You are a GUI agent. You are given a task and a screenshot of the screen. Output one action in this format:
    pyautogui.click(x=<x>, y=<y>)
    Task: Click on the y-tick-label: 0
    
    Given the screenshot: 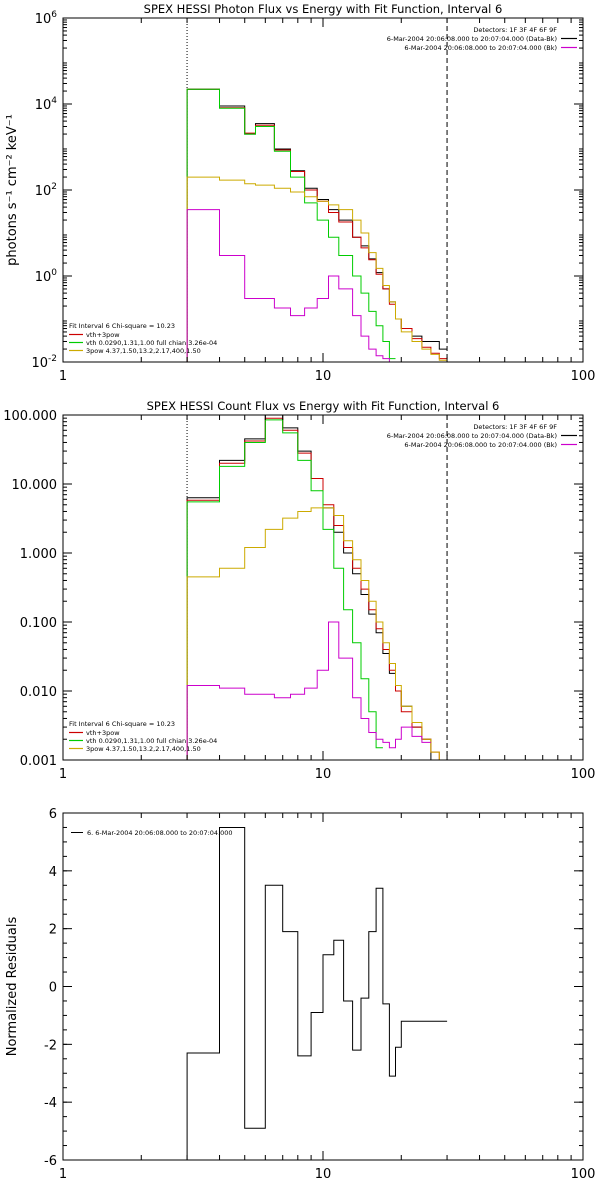 What is the action you would take?
    pyautogui.click(x=53, y=988)
    